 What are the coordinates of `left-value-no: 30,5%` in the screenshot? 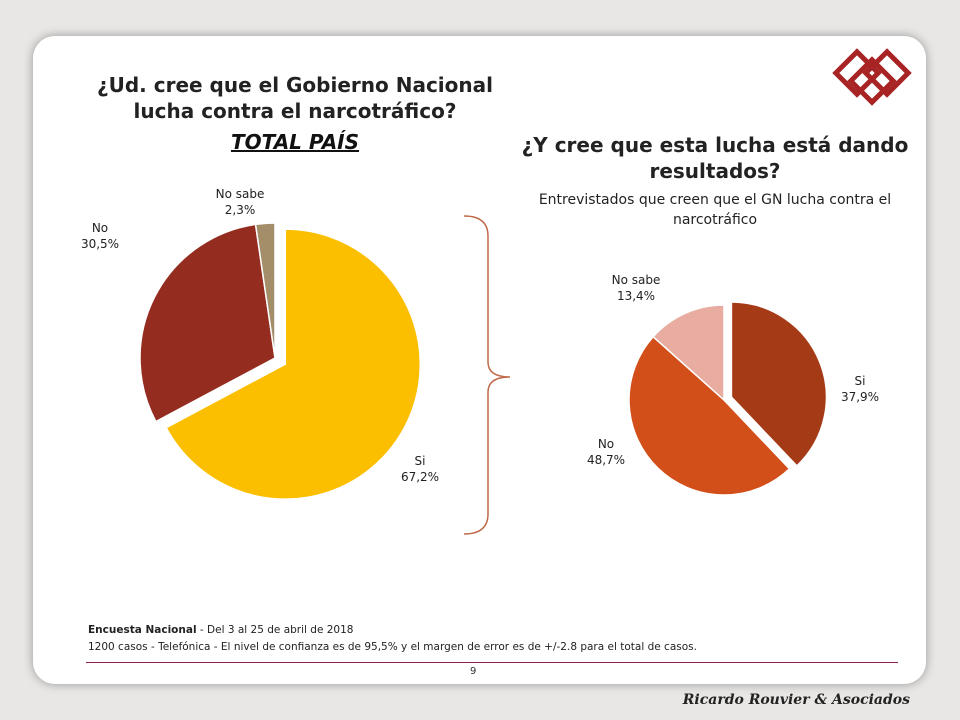 It's located at (100, 244).